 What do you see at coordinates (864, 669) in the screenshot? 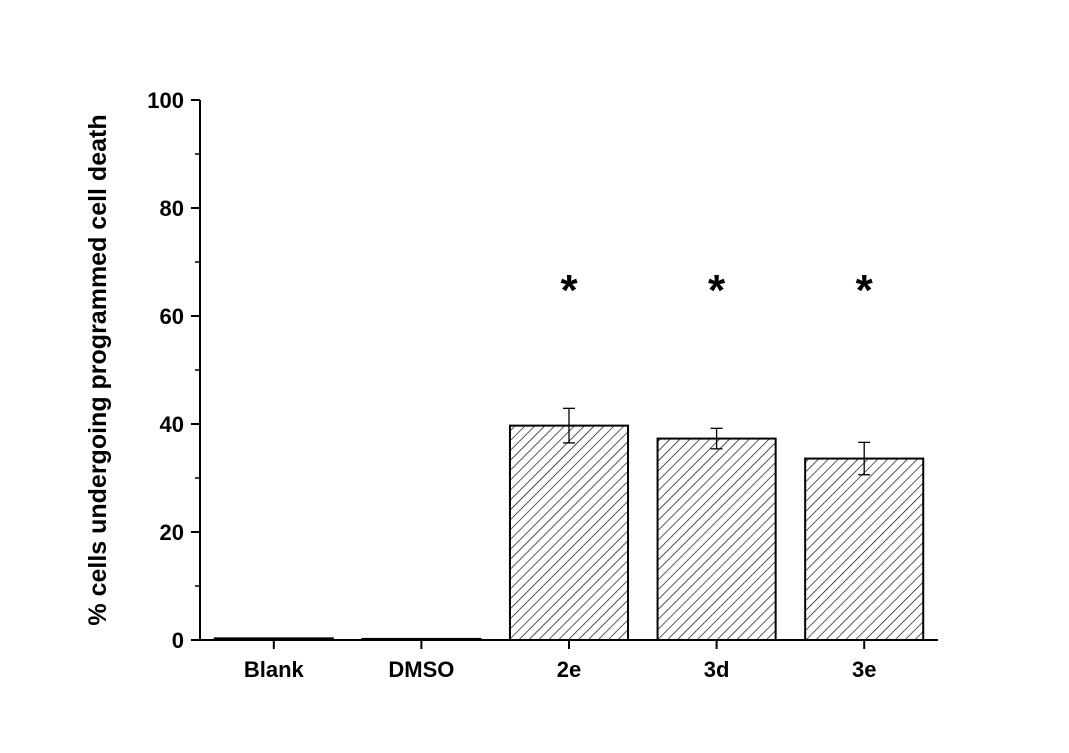
I see `x-tick-label-3e: 3e` at bounding box center [864, 669].